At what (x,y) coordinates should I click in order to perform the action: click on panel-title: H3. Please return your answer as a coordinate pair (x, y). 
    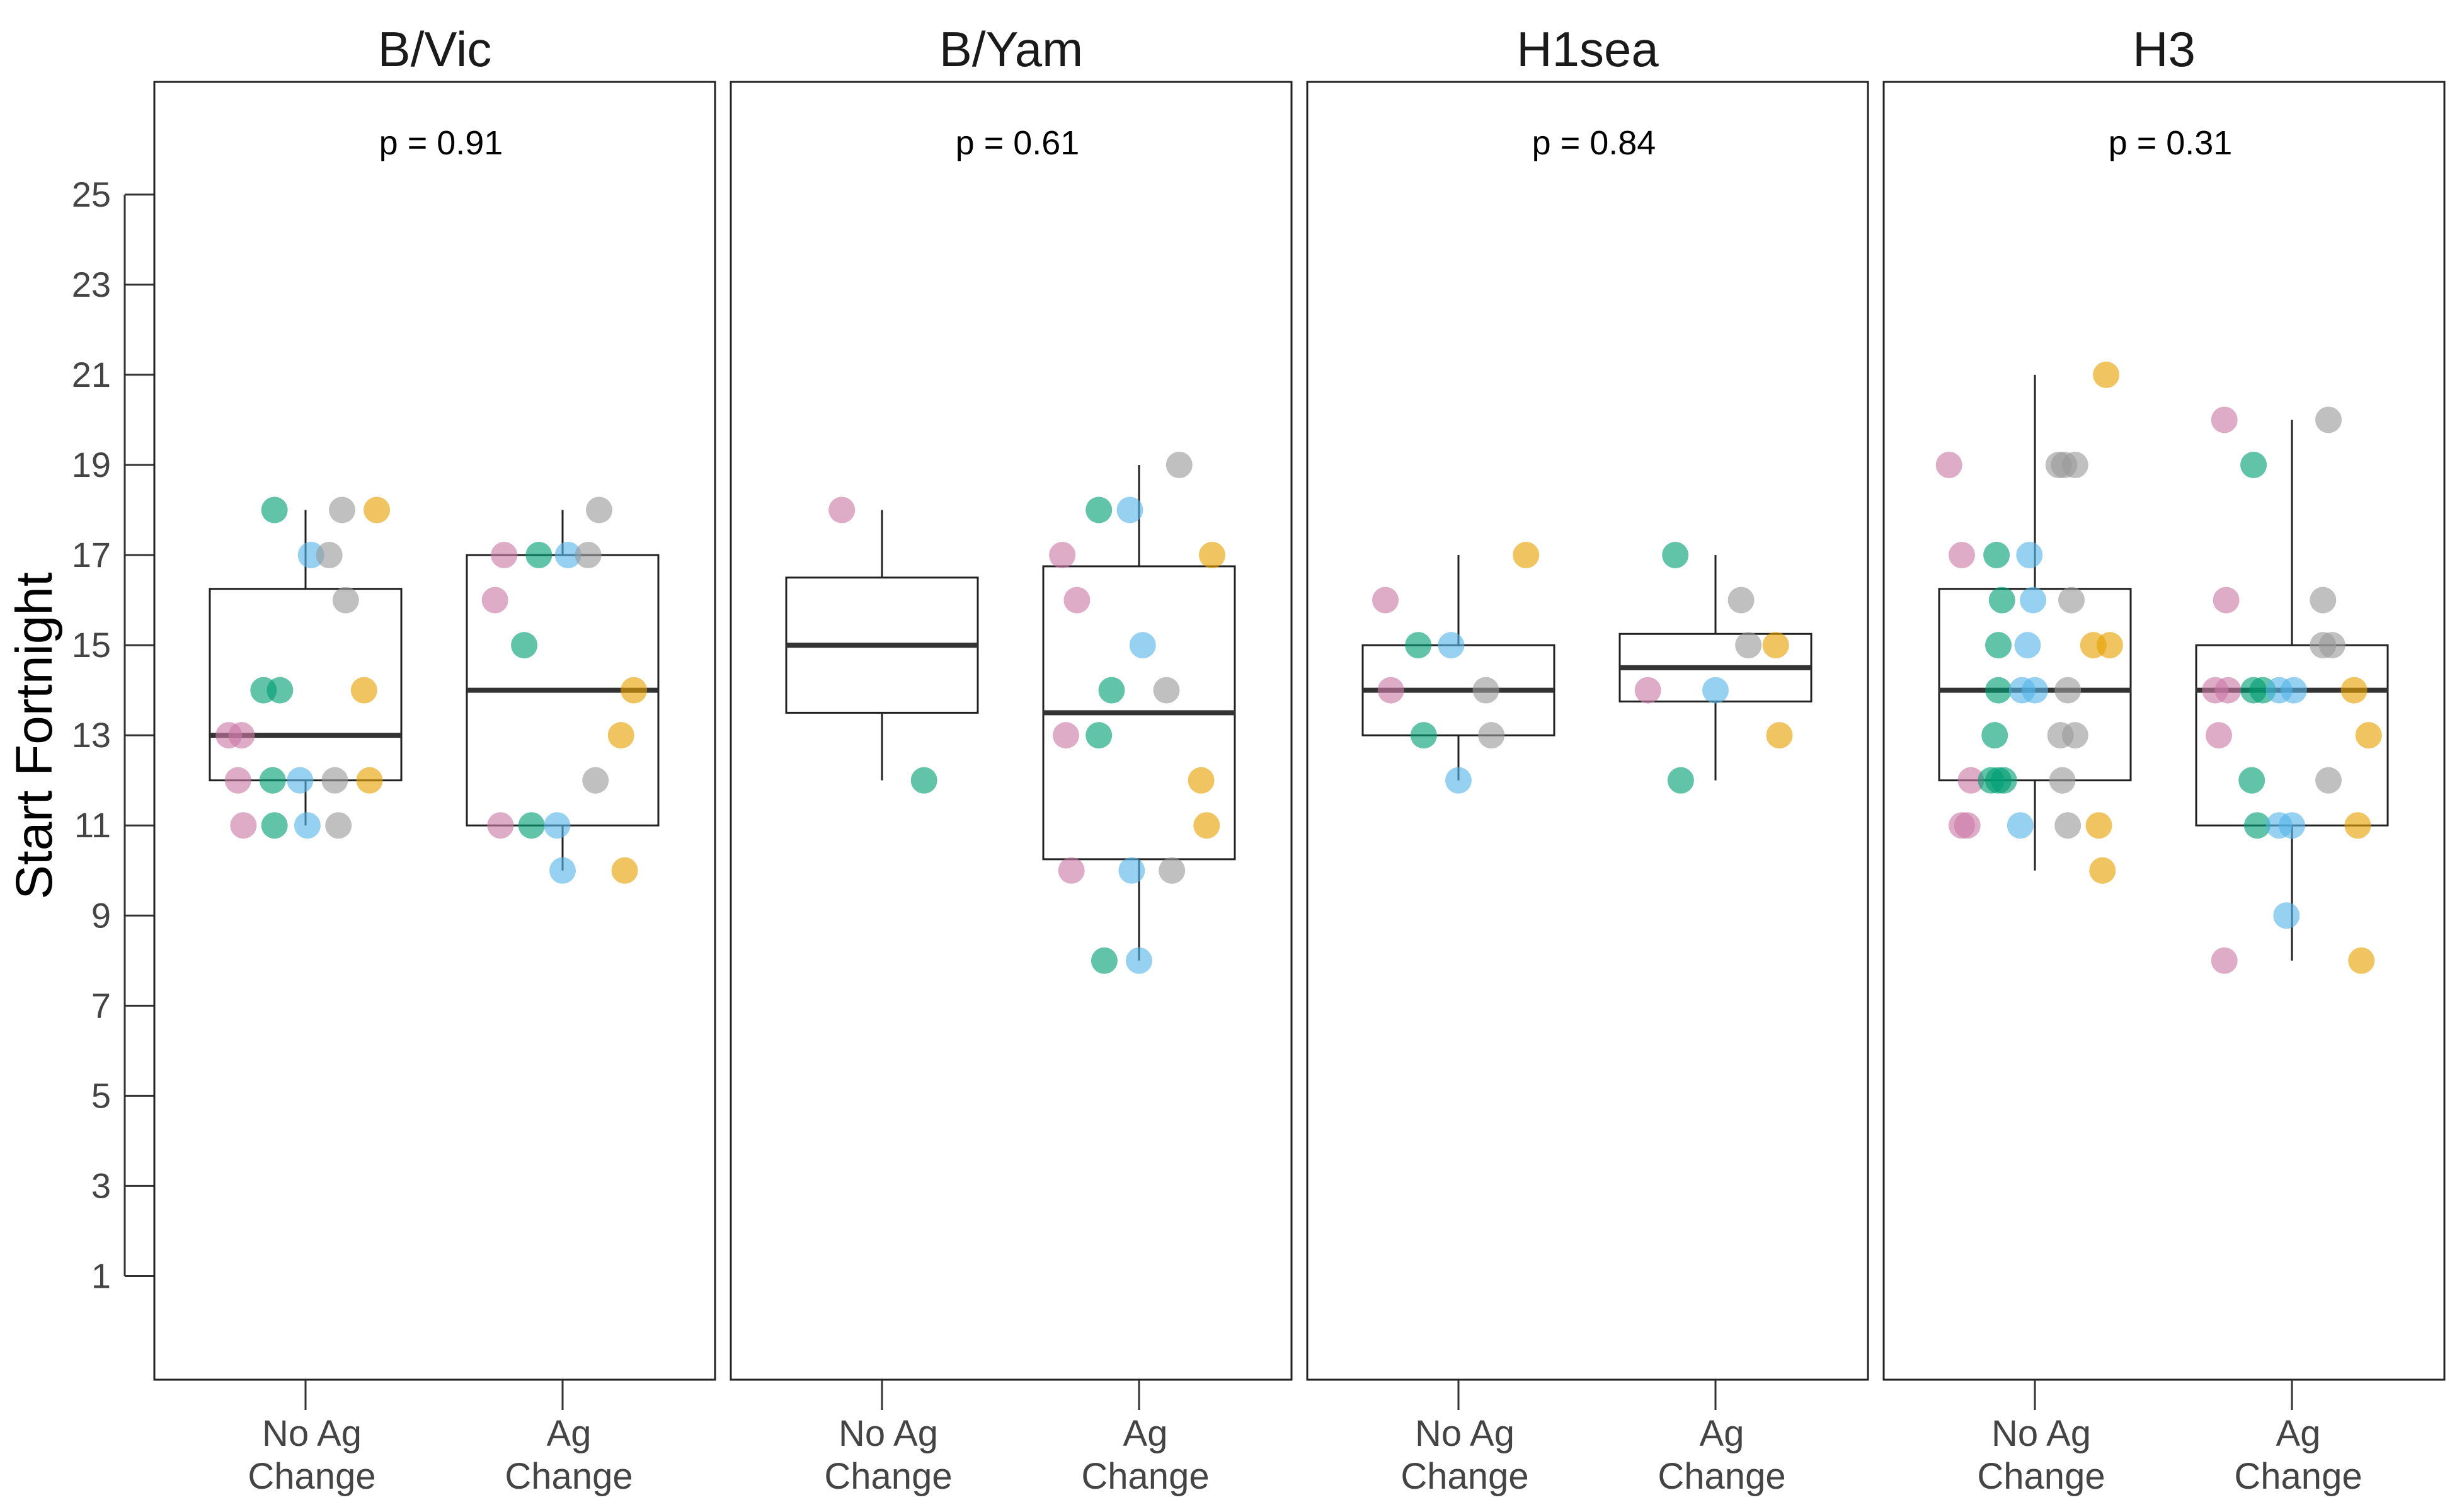
    Looking at the image, I should click on (2164, 49).